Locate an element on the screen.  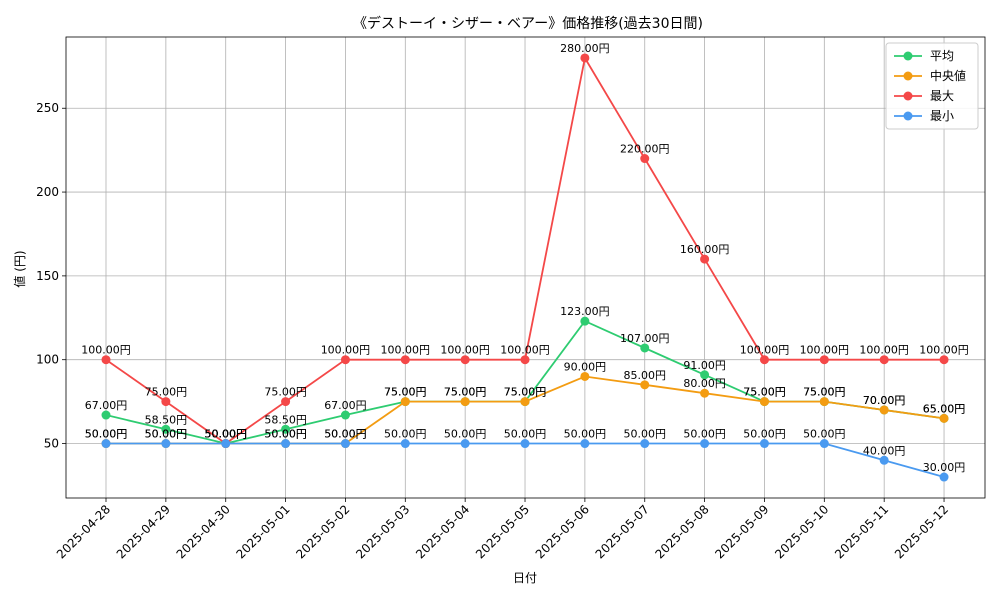
legend-entry: 平均 is located at coordinates (942, 56).